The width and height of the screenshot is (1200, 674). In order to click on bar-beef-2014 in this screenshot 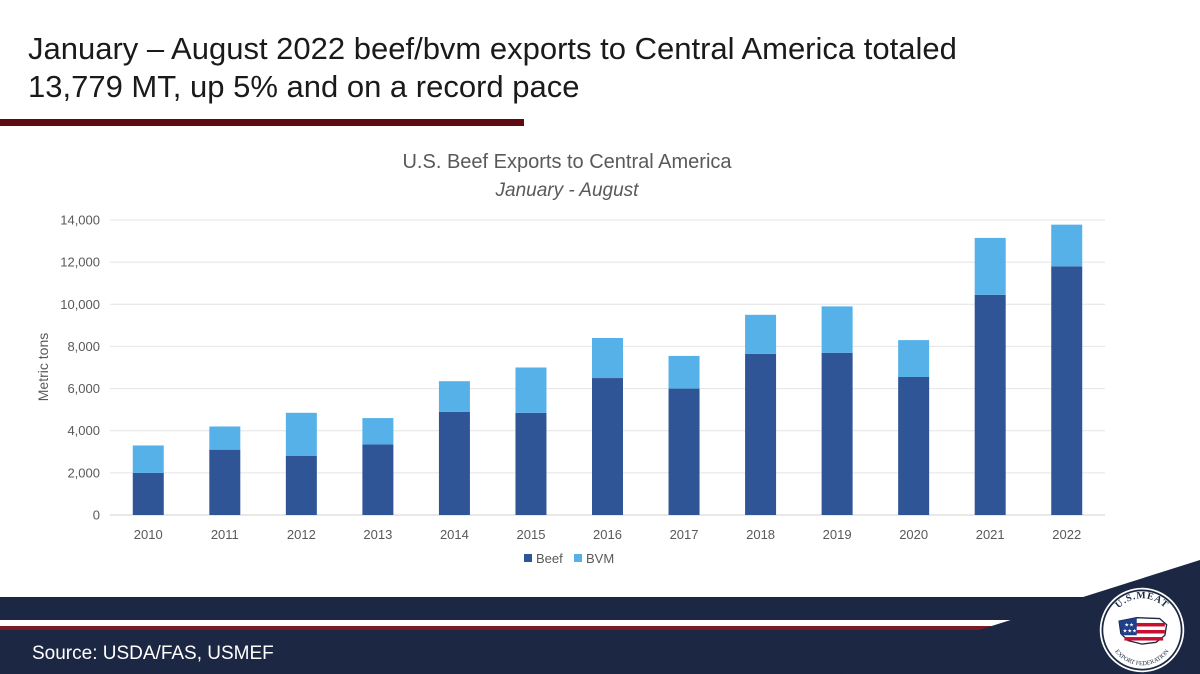, I will do `click(454, 463)`.